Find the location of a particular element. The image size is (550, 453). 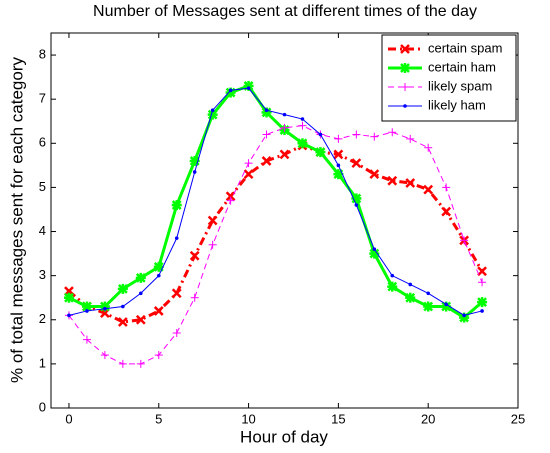

y-tick-label: 8 is located at coordinates (42, 53).